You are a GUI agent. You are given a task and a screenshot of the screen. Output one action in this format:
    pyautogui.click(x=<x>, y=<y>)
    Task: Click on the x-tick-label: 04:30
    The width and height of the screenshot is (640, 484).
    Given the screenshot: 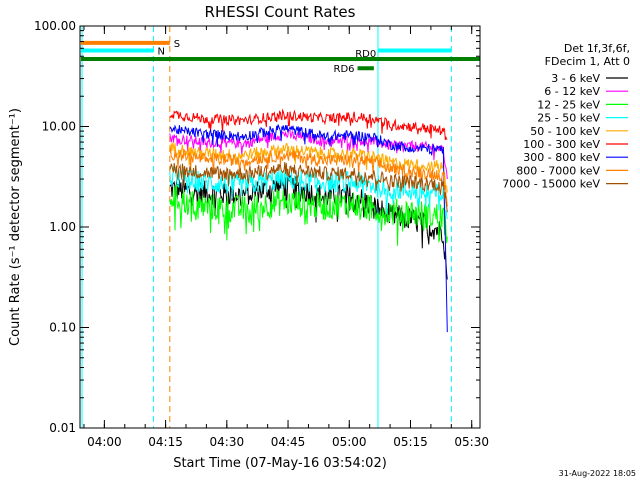 What is the action you would take?
    pyautogui.click(x=227, y=442)
    